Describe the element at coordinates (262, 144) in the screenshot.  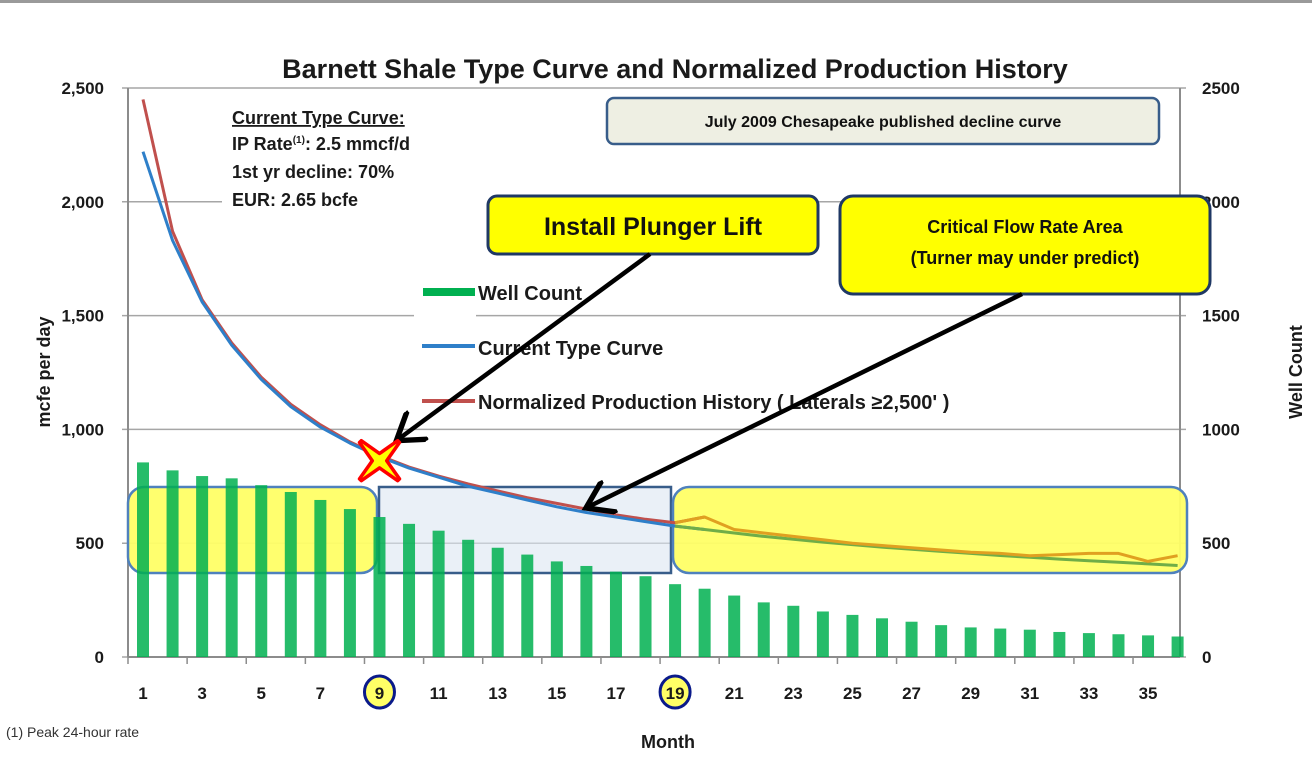
I see `ip-rate-label: IP Rate` at that location.